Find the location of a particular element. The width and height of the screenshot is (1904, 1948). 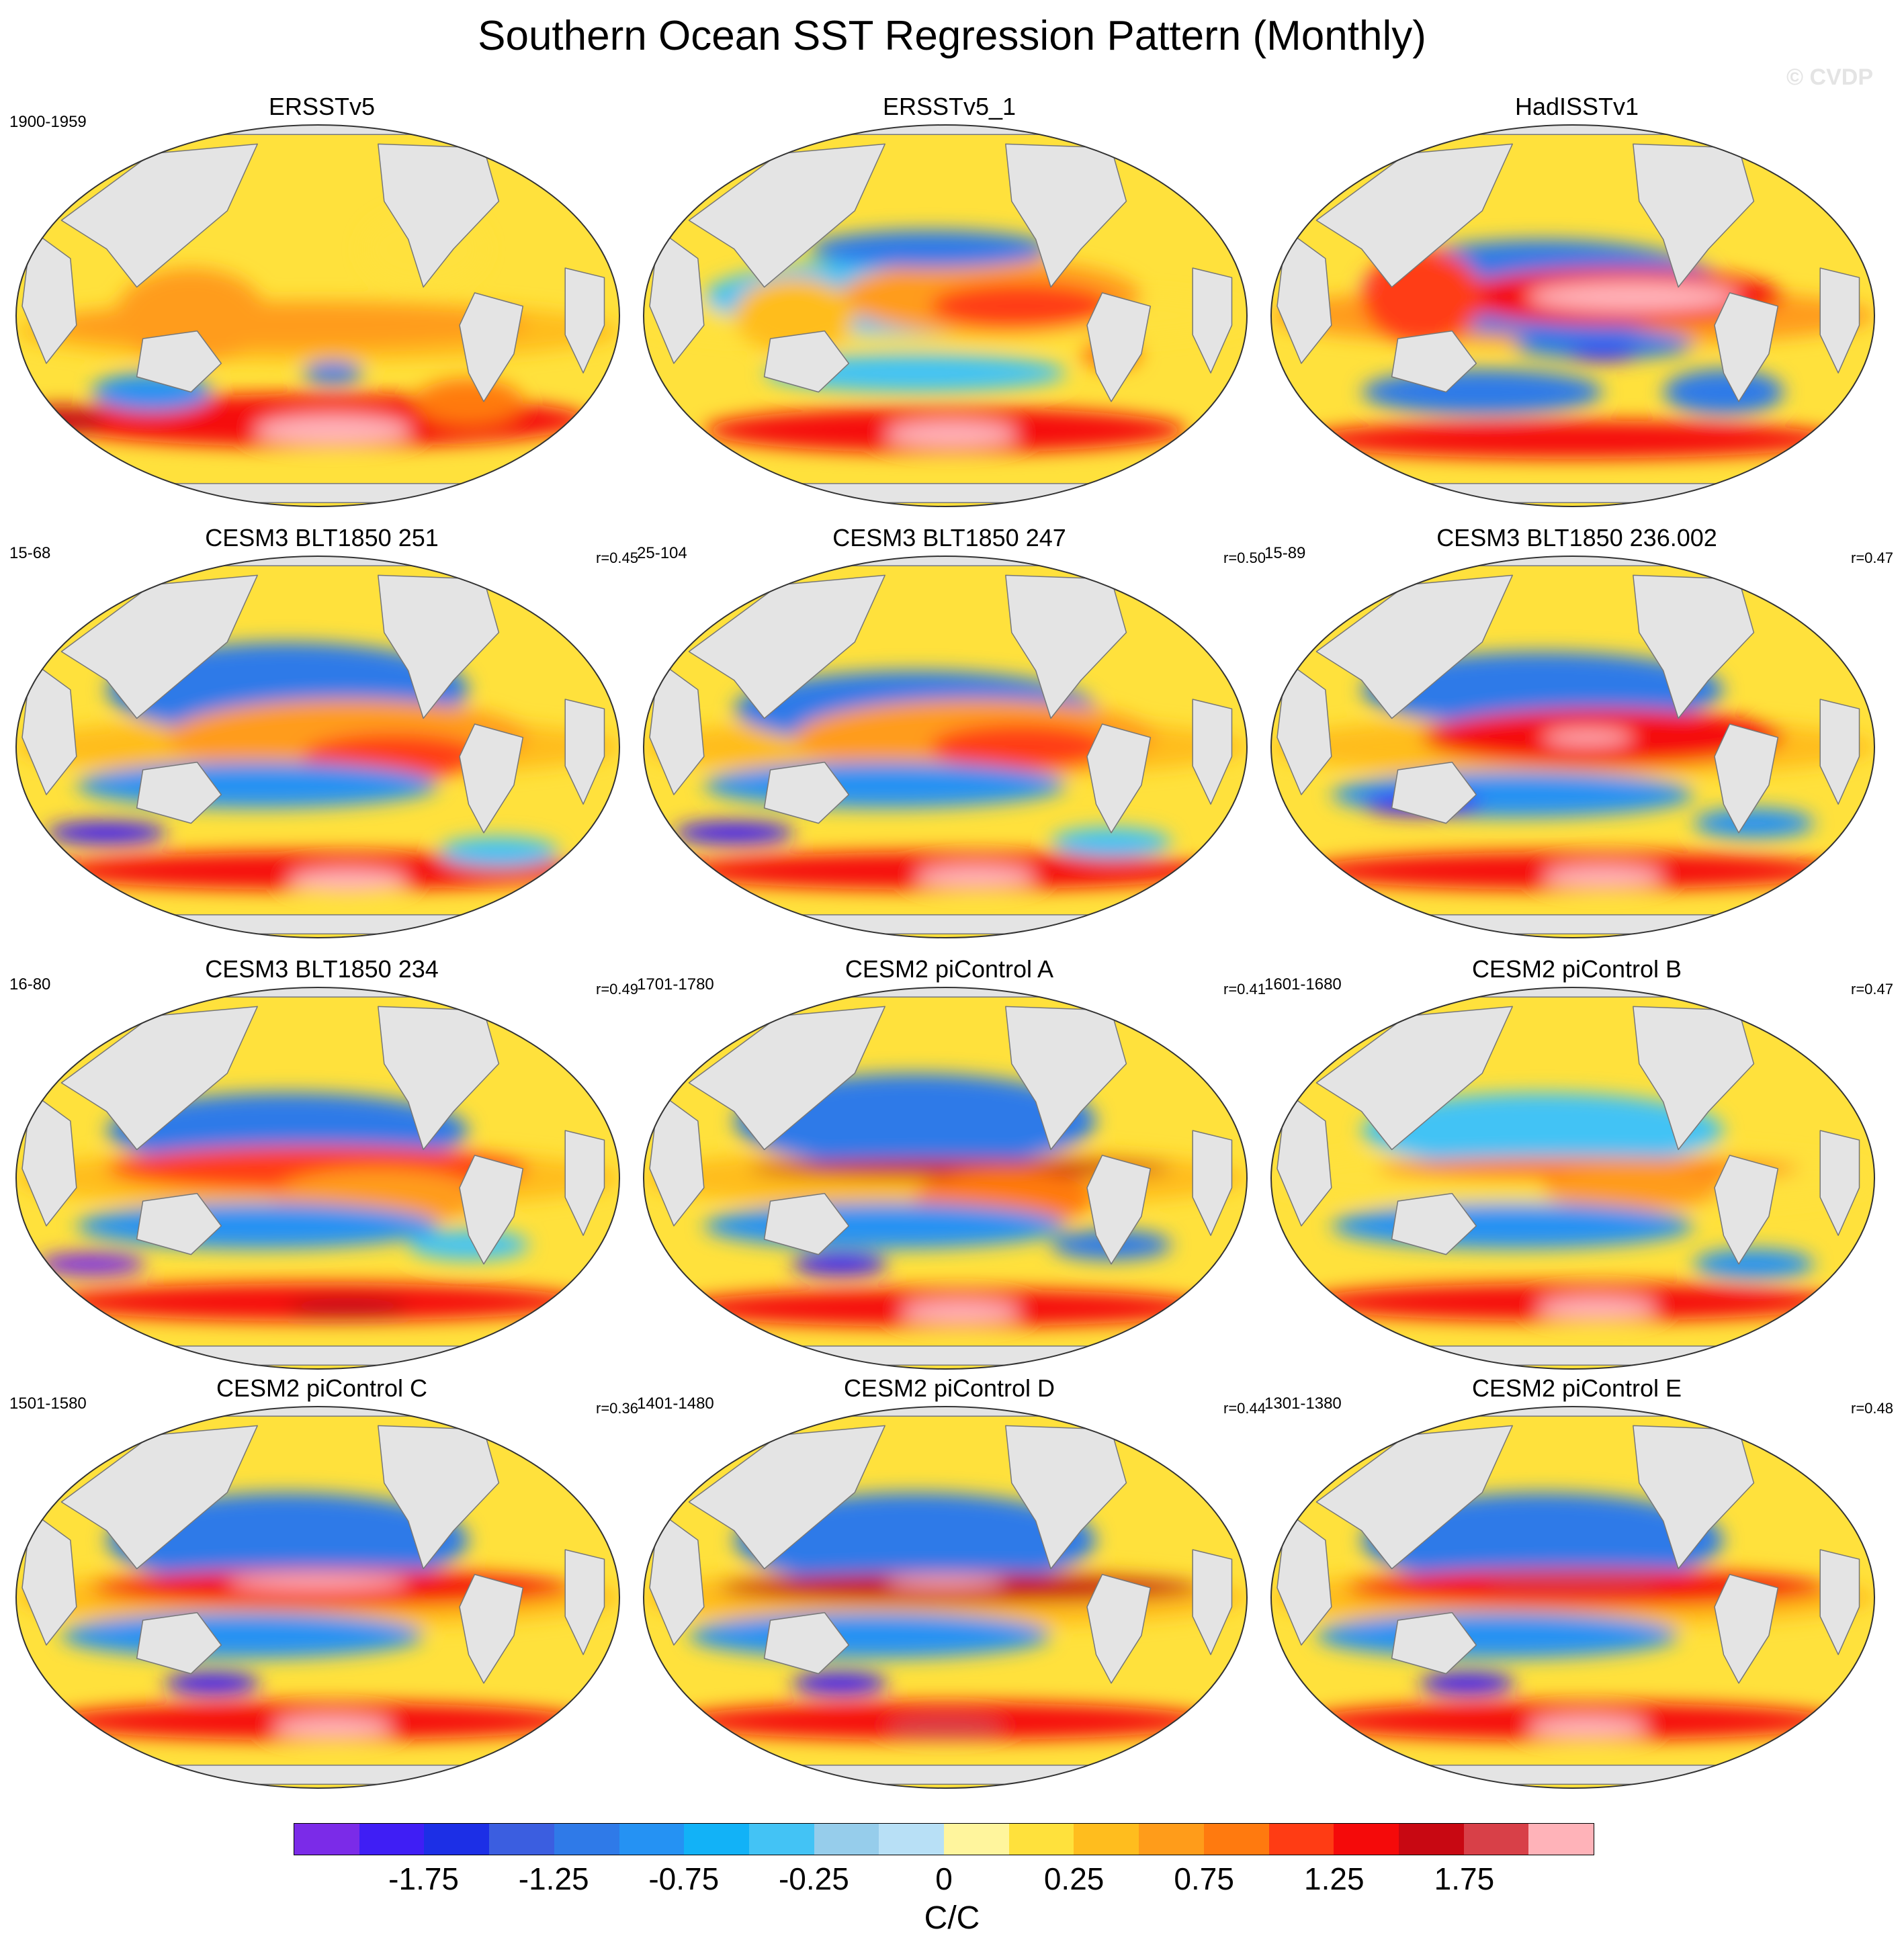

panel-title: CESM2 piControl C is located at coordinates (322, 1388).